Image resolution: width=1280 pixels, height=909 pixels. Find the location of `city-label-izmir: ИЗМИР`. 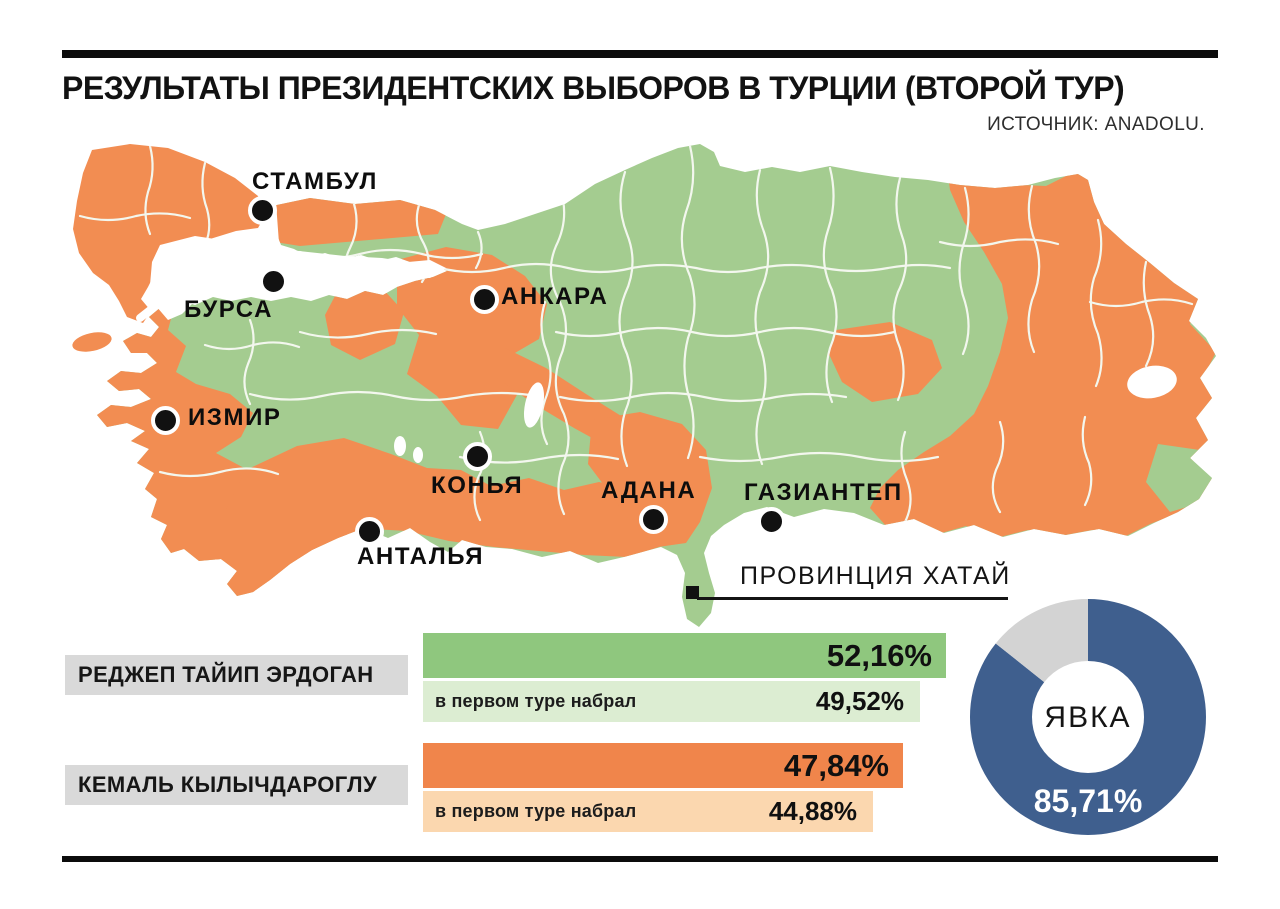

city-label-izmir: ИЗМИР is located at coordinates (235, 417).